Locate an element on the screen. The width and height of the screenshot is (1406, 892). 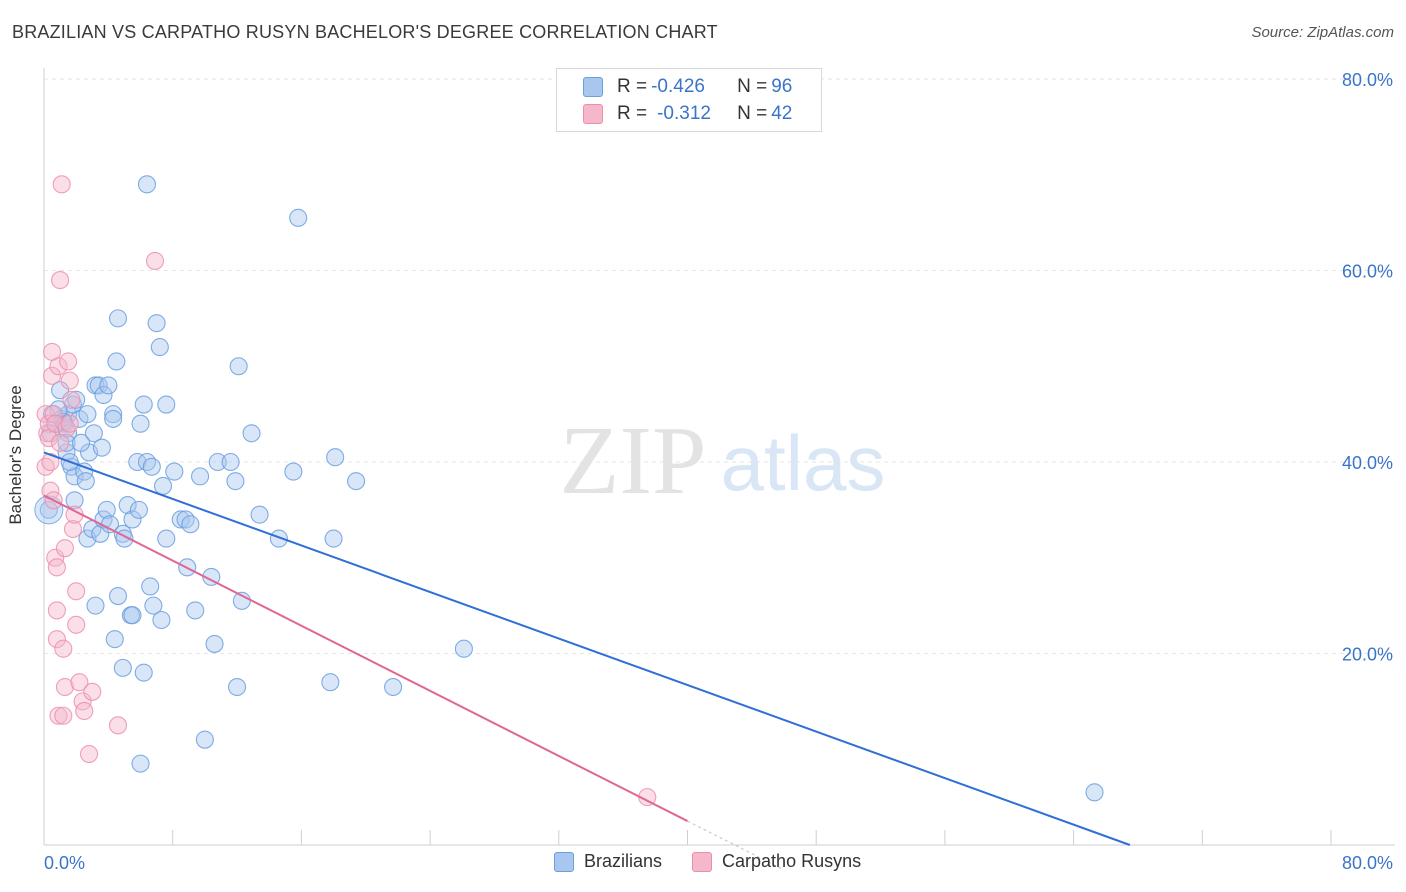
legend-item-brazilians: Brazilians is located at coordinates (608, 861).